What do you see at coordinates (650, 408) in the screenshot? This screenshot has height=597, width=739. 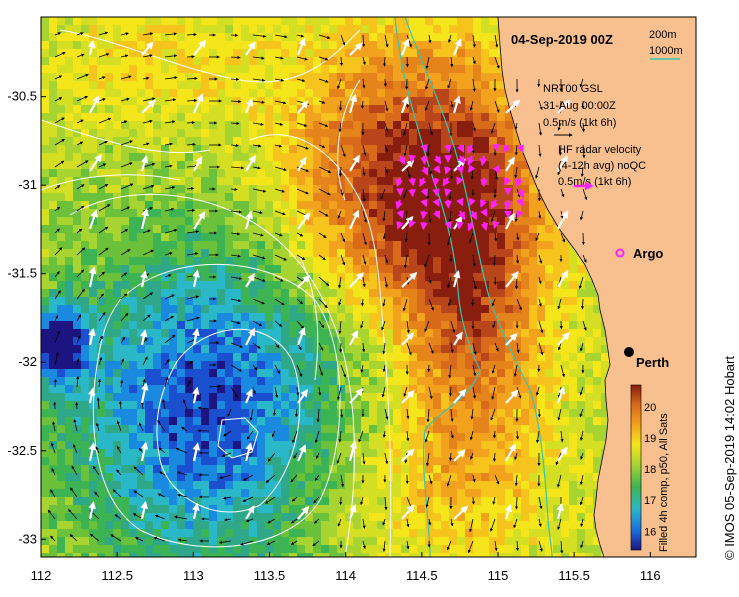 I see `colorbar-tick-label: 20` at bounding box center [650, 408].